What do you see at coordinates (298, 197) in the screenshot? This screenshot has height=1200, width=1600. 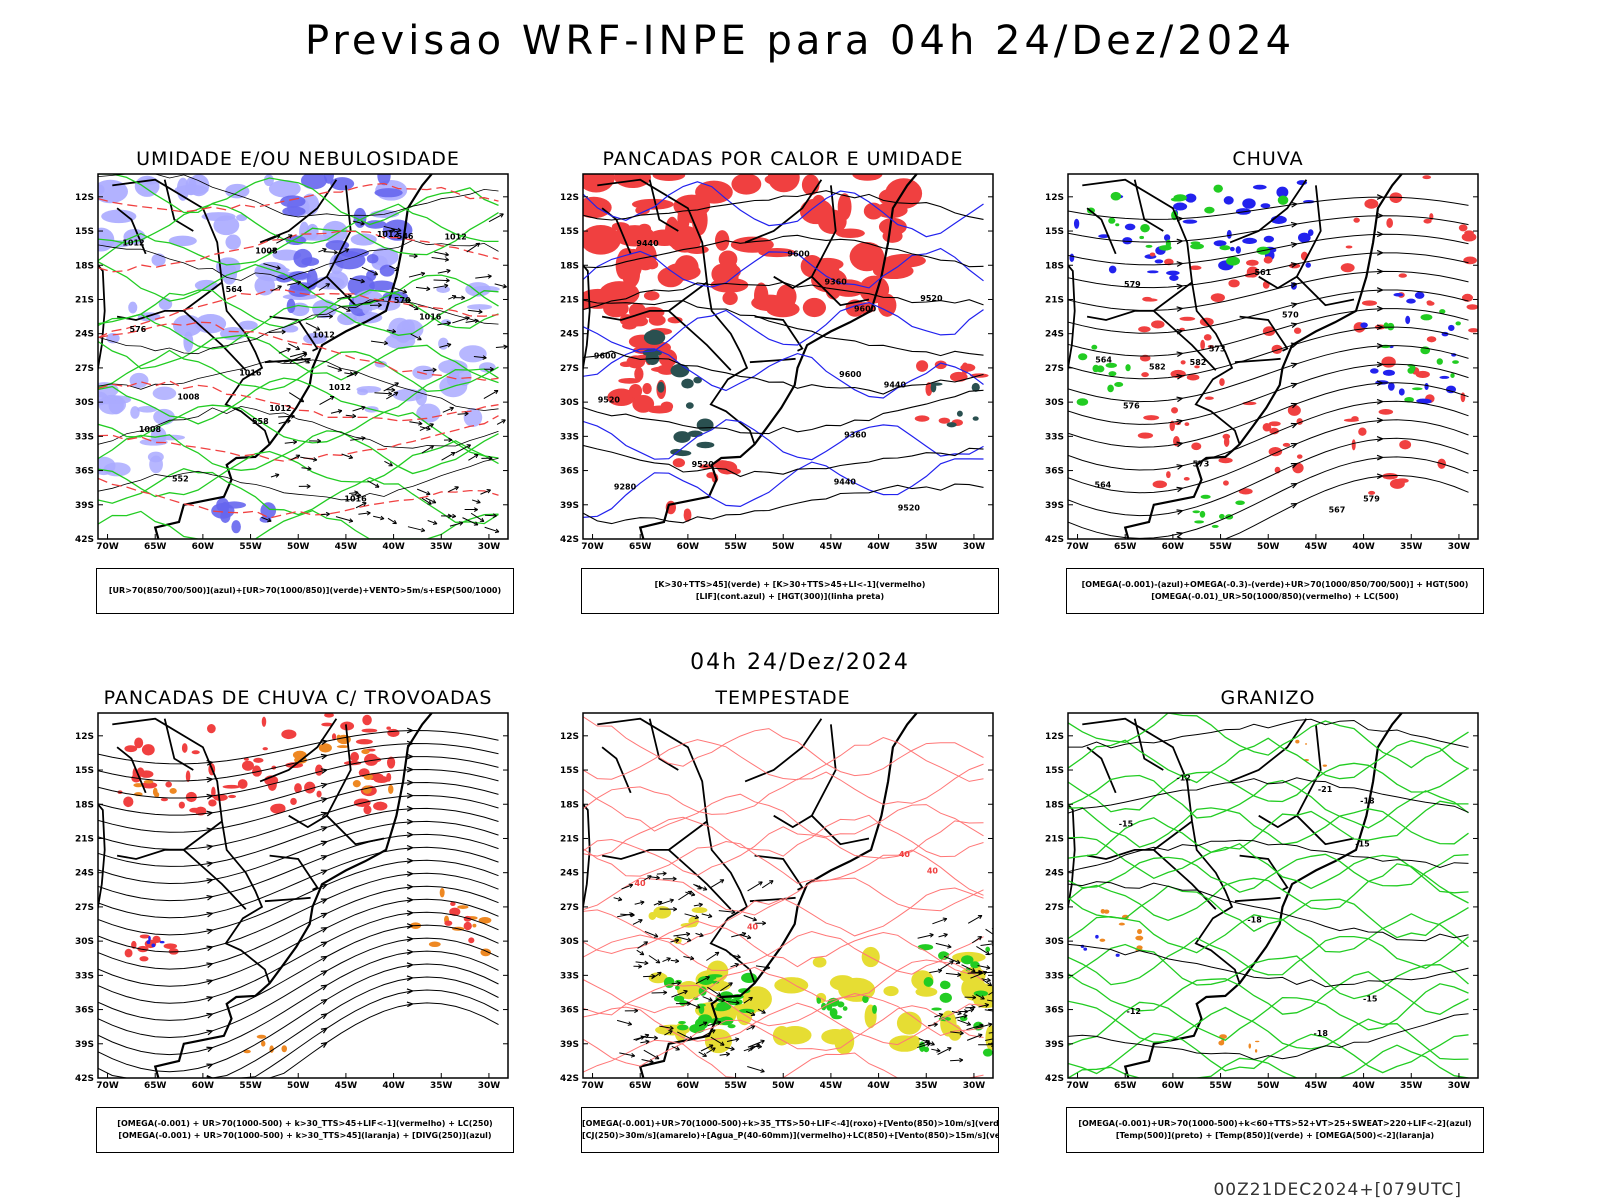 I see `thickness-contour` at bounding box center [298, 197].